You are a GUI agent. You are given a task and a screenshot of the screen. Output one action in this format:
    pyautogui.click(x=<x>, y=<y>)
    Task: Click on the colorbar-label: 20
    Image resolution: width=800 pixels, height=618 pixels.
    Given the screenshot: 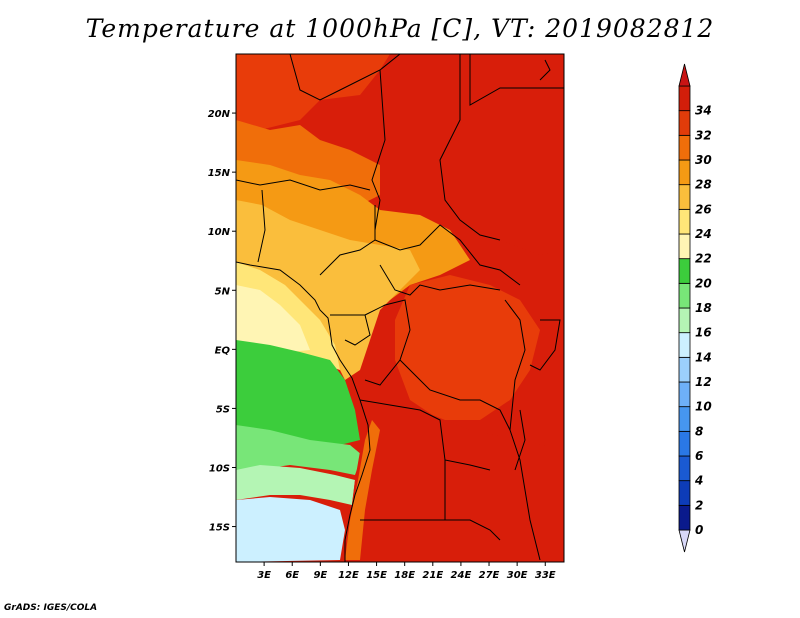 What is the action you would take?
    pyautogui.click(x=703, y=283)
    